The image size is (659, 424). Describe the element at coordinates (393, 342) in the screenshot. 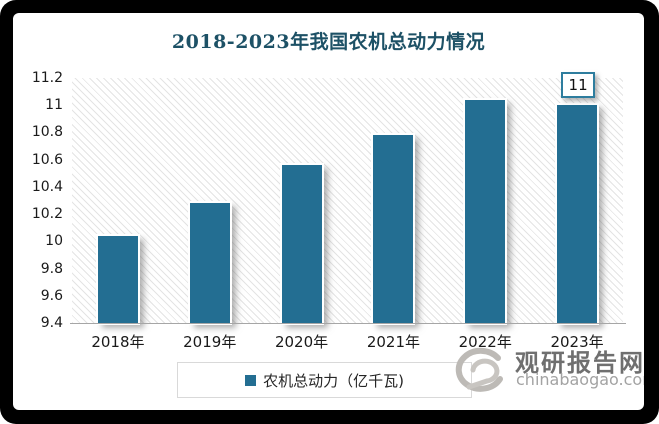

I see `x-axis-label: 2021年` at that location.